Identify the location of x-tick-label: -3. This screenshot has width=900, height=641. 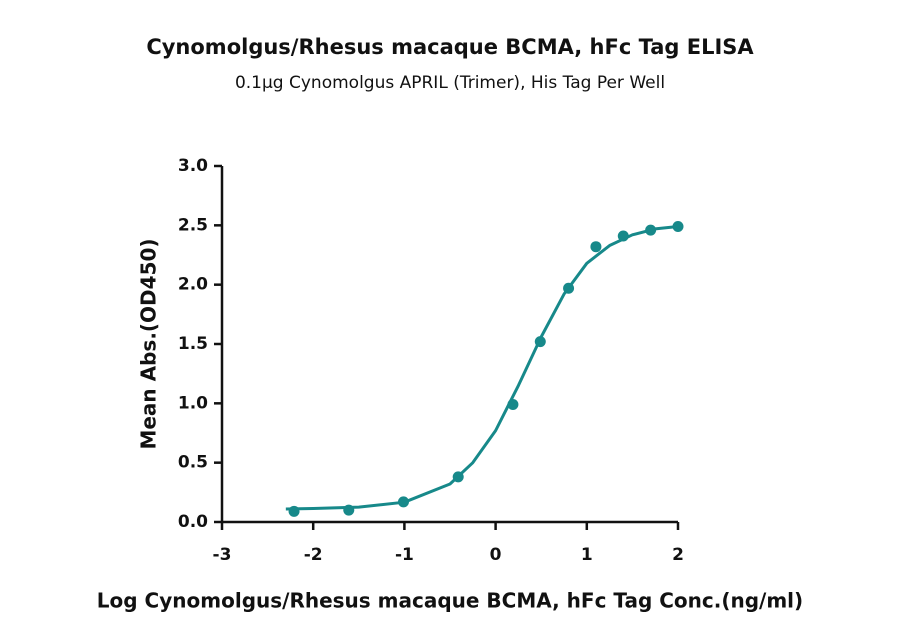
(222, 555).